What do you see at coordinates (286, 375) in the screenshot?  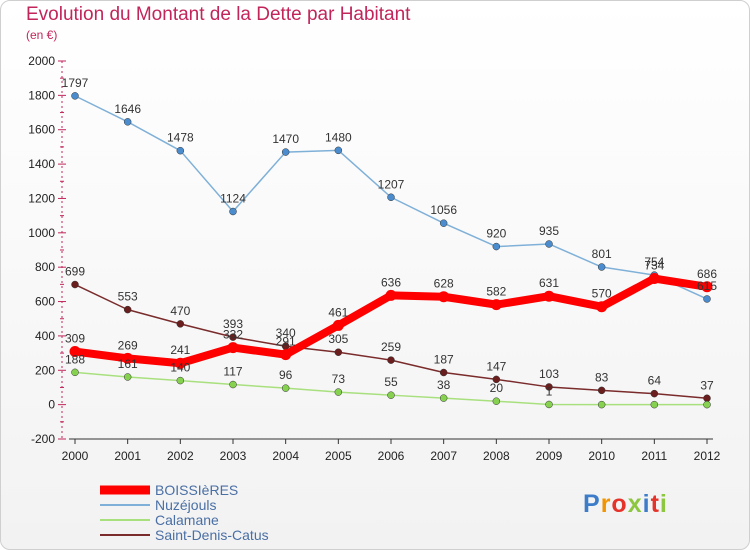 I see `data-label: 96` at bounding box center [286, 375].